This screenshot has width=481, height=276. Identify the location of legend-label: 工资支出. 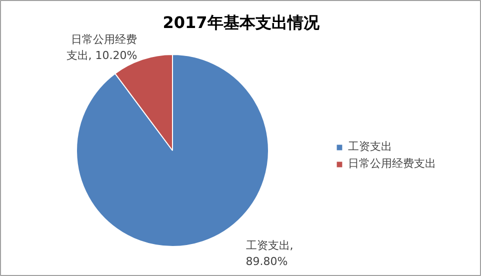
(370, 146).